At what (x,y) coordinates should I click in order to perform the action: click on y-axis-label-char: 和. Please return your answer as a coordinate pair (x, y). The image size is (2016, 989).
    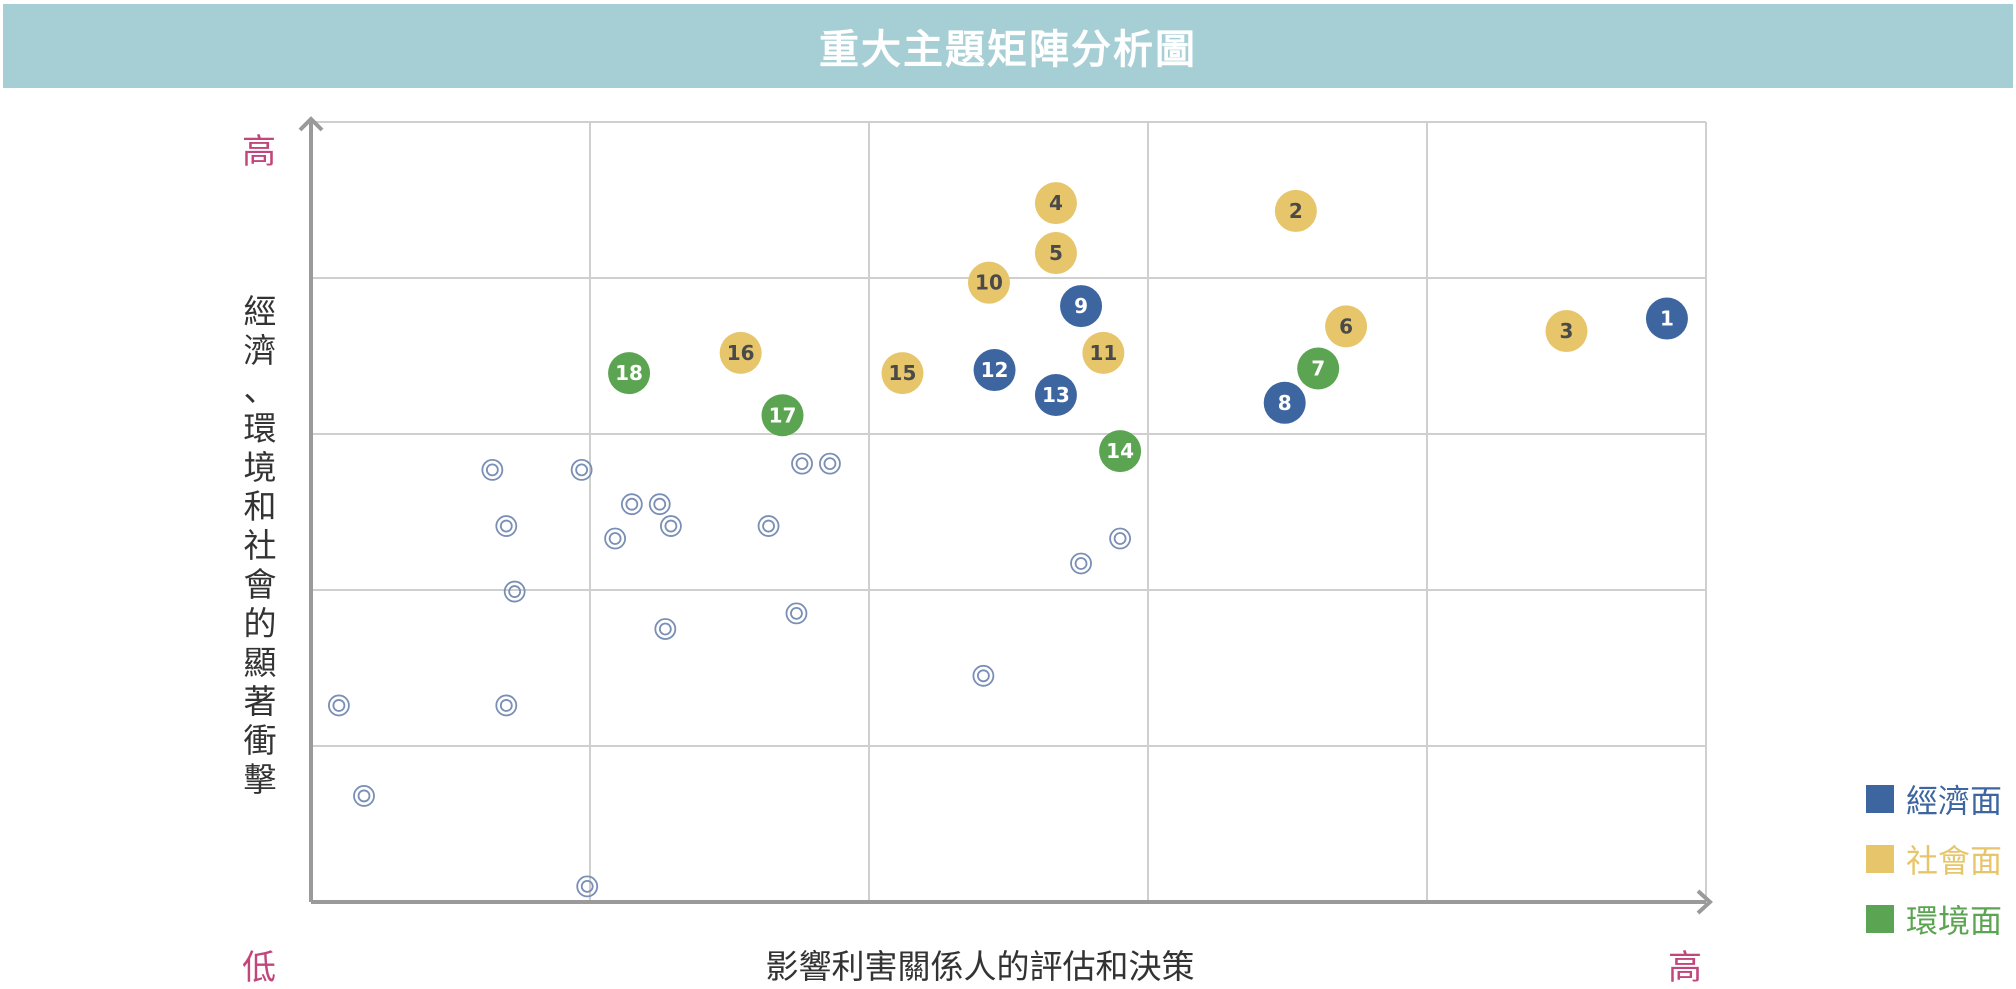
    Looking at the image, I should click on (260, 506).